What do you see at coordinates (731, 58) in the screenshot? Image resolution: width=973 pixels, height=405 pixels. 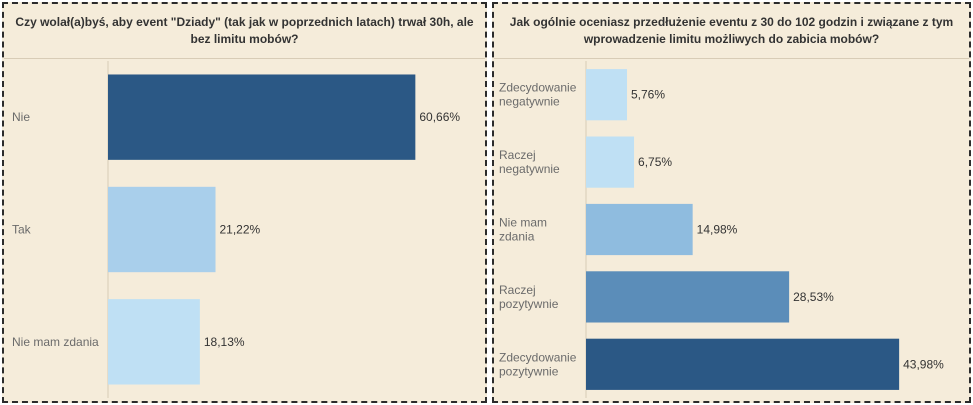 I see `right-title-divider` at bounding box center [731, 58].